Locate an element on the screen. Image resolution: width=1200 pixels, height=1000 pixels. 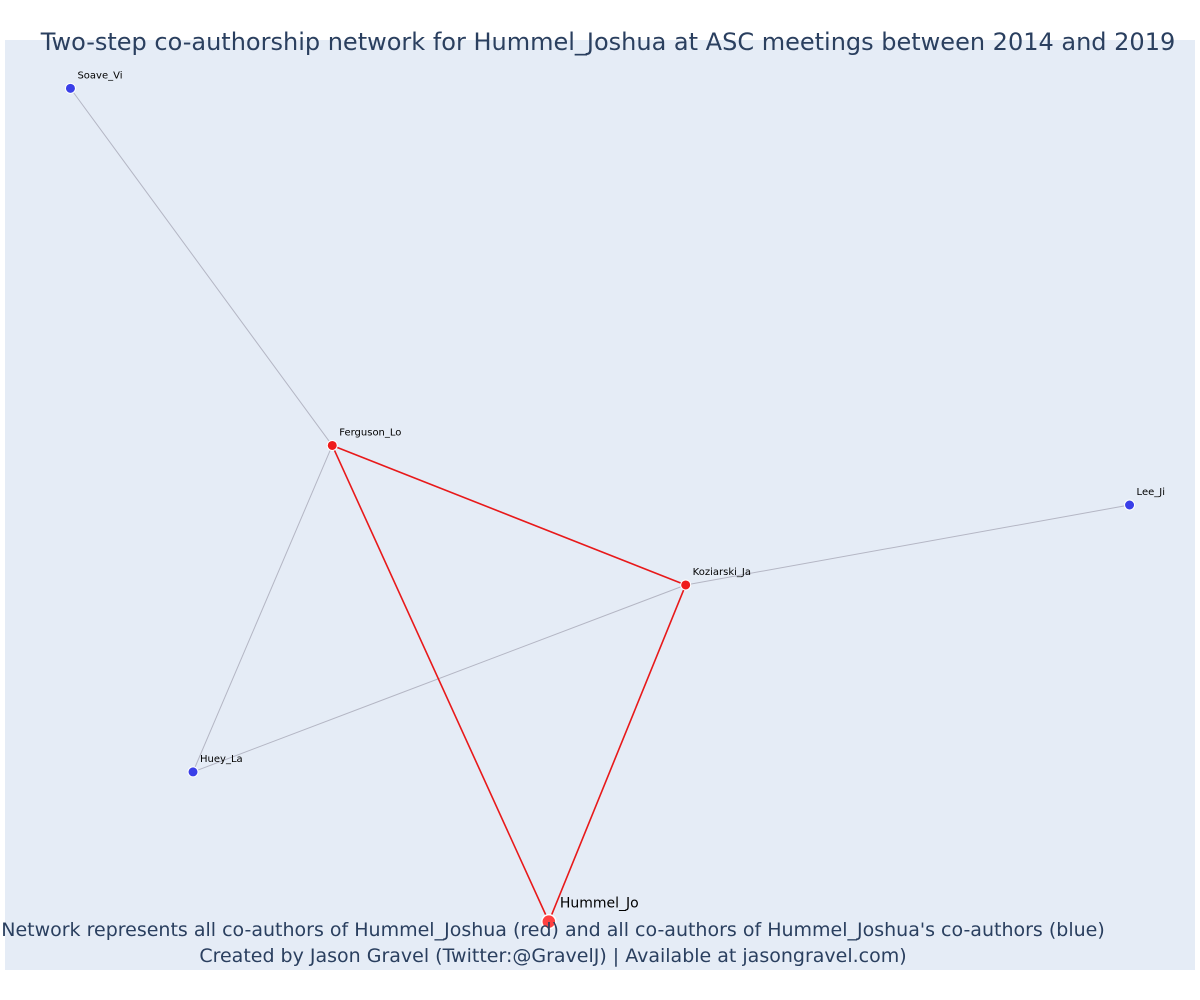
edge-Koziarski_Ja-Huey_La is located at coordinates (439, 678).